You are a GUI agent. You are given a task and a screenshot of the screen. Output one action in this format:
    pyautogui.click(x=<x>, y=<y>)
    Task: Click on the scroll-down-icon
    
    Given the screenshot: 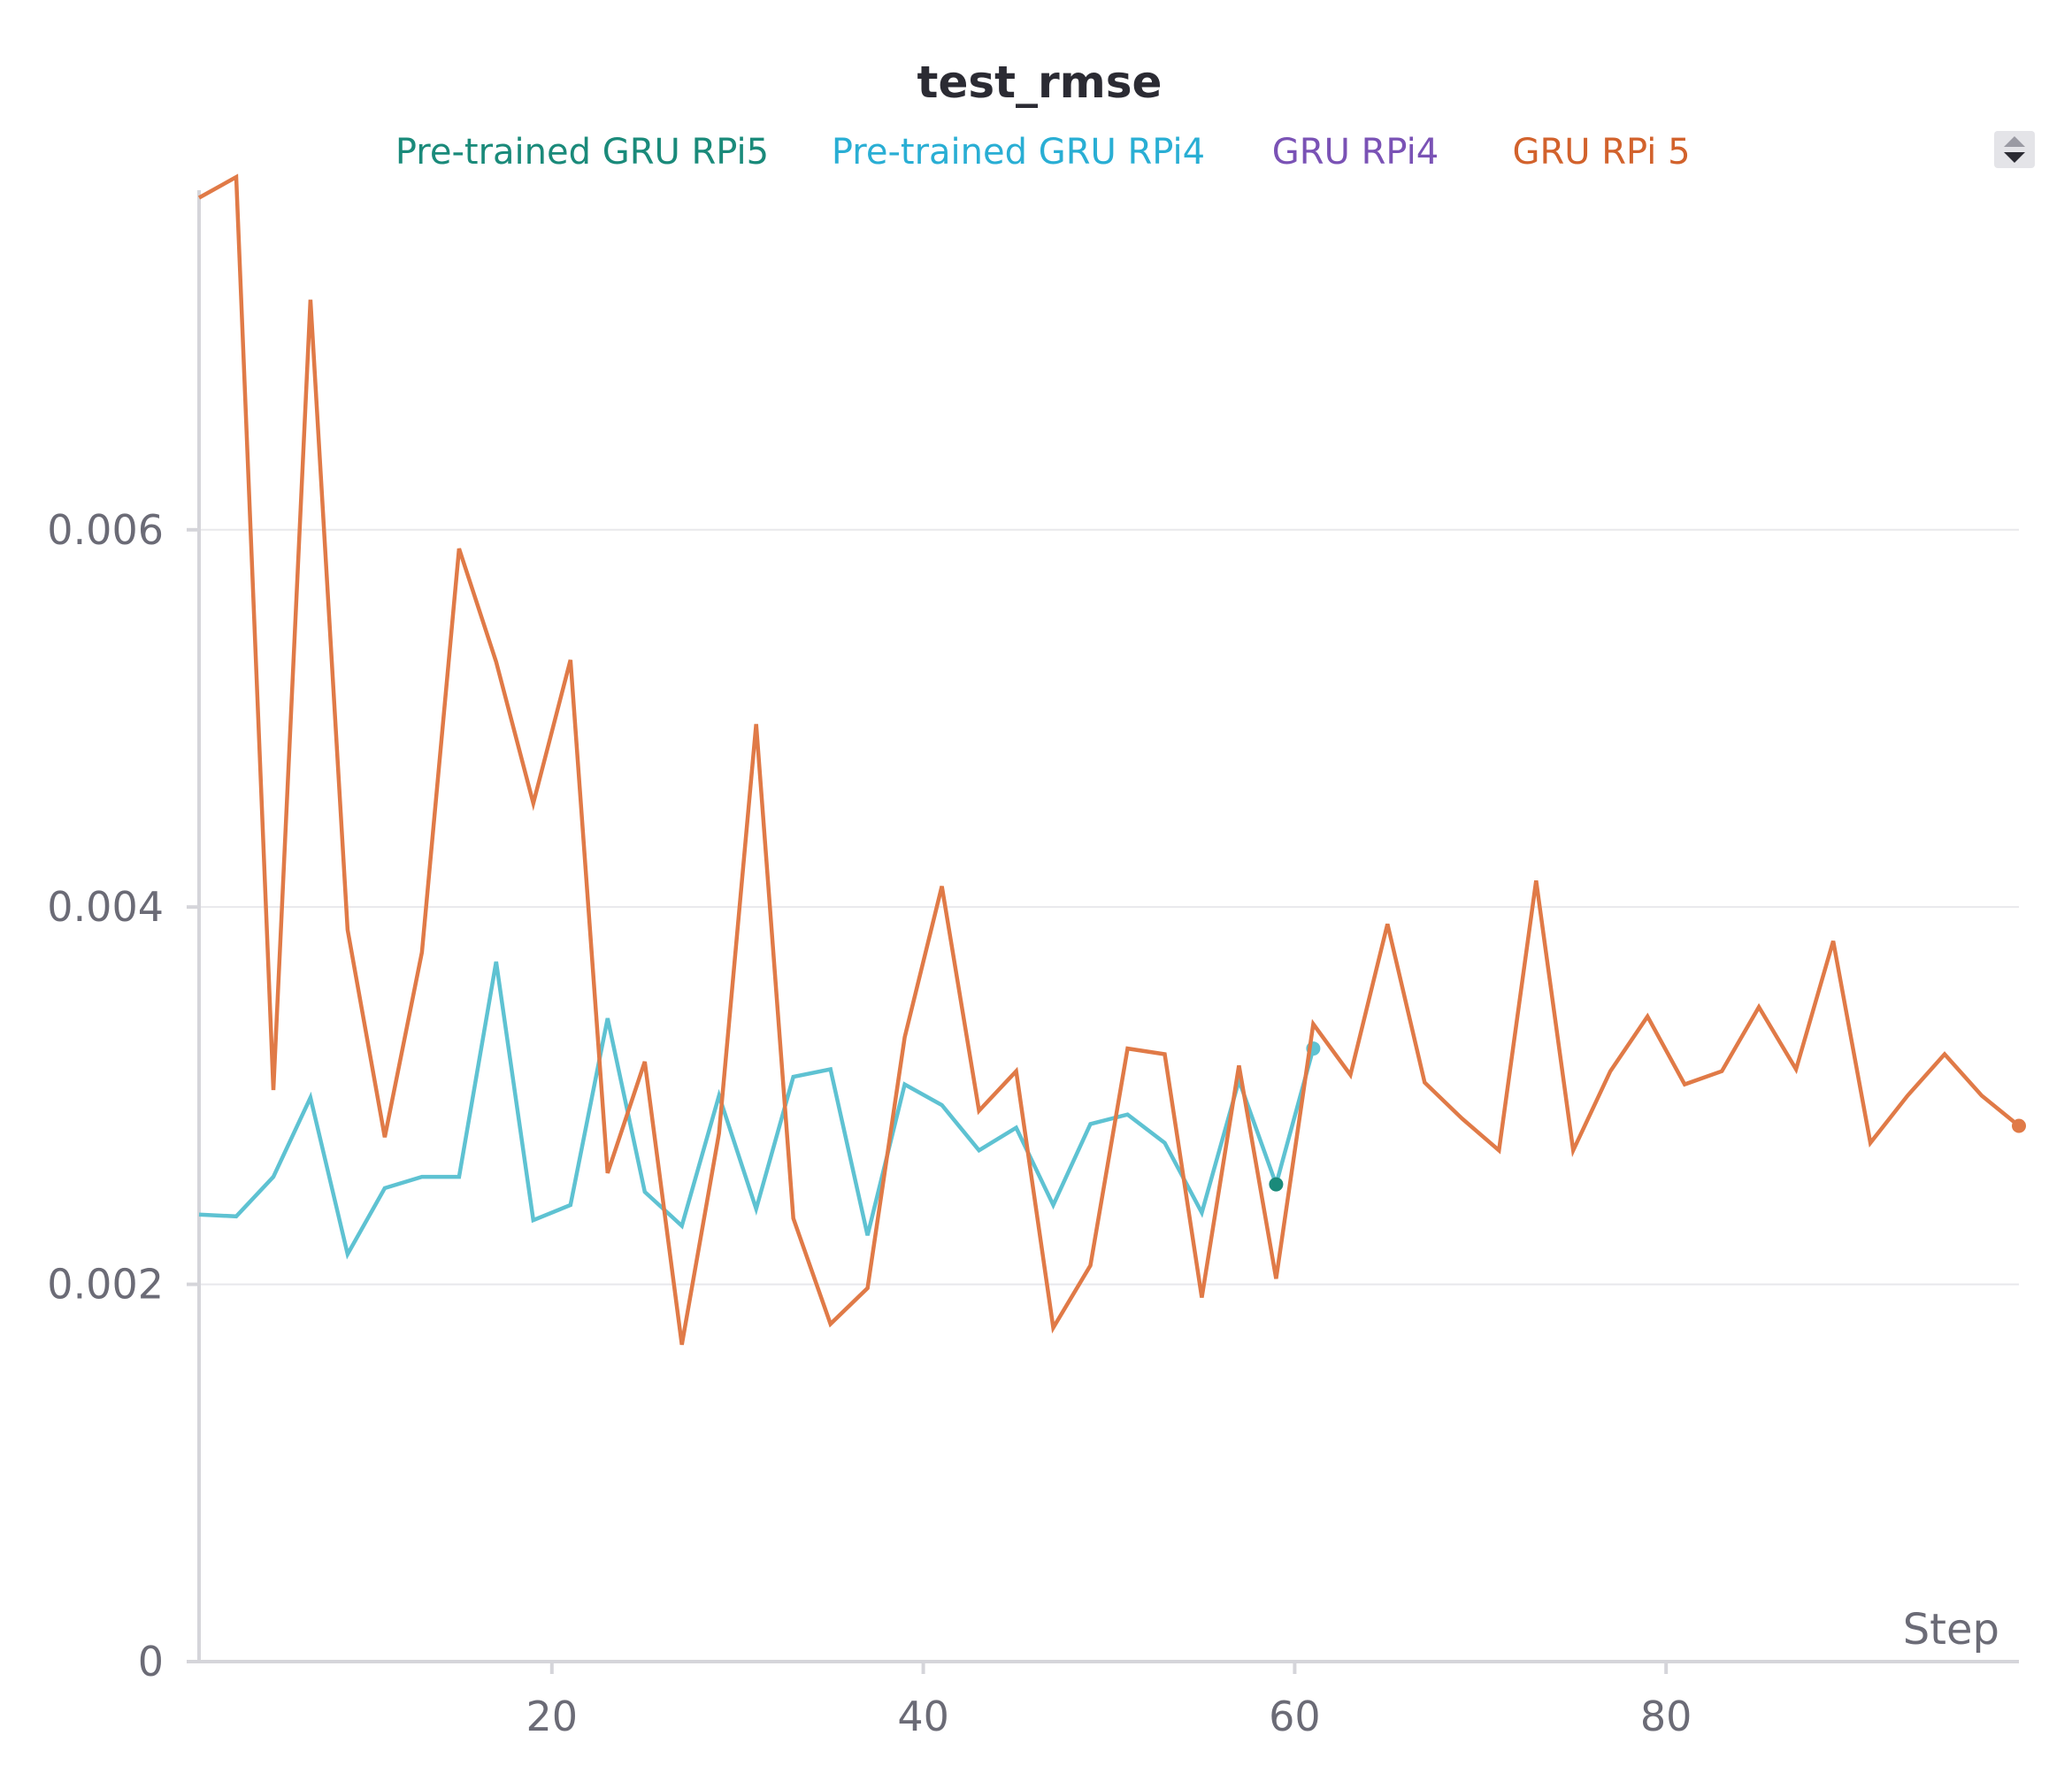 What is the action you would take?
    pyautogui.click(x=2014, y=157)
    